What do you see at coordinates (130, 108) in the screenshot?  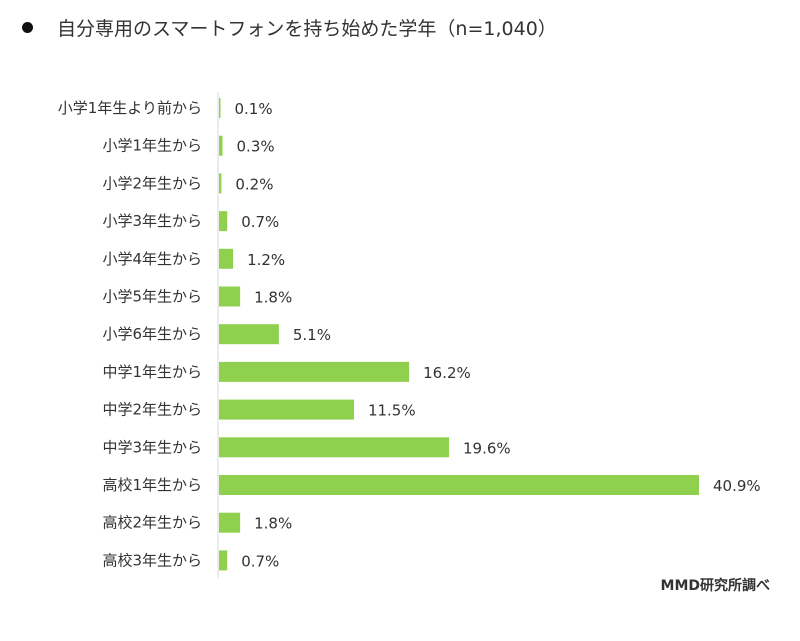 I see `category-label: 小学1年生より前から` at bounding box center [130, 108].